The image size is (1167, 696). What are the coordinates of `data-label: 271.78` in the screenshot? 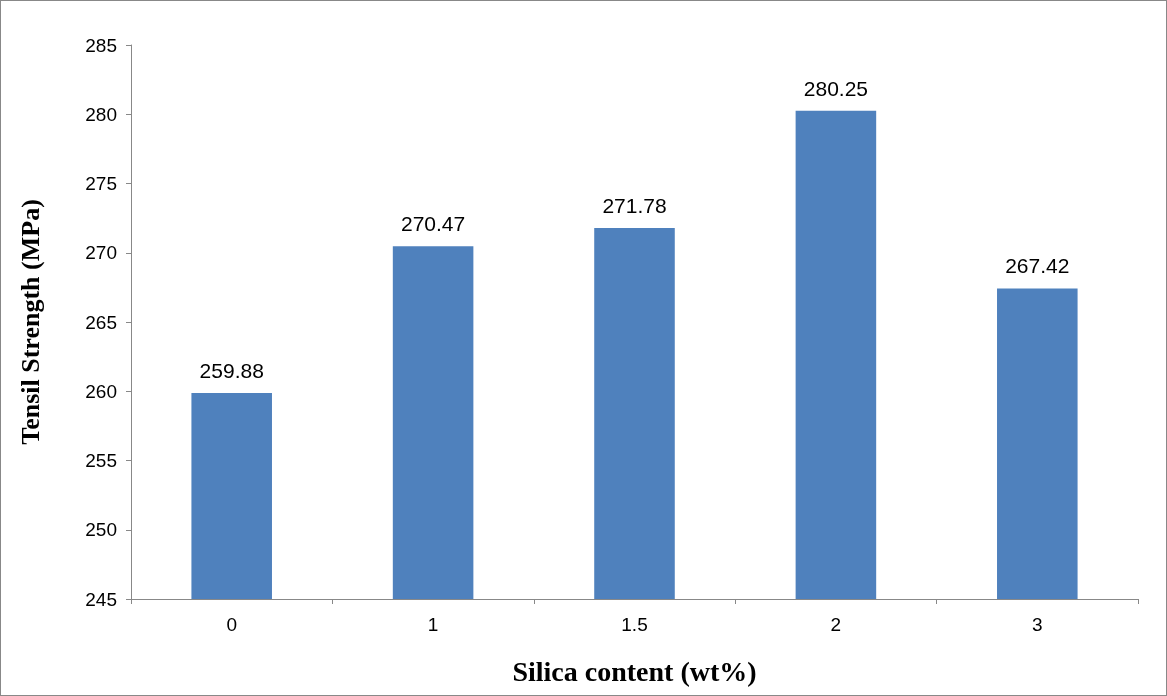 It's located at (634, 206).